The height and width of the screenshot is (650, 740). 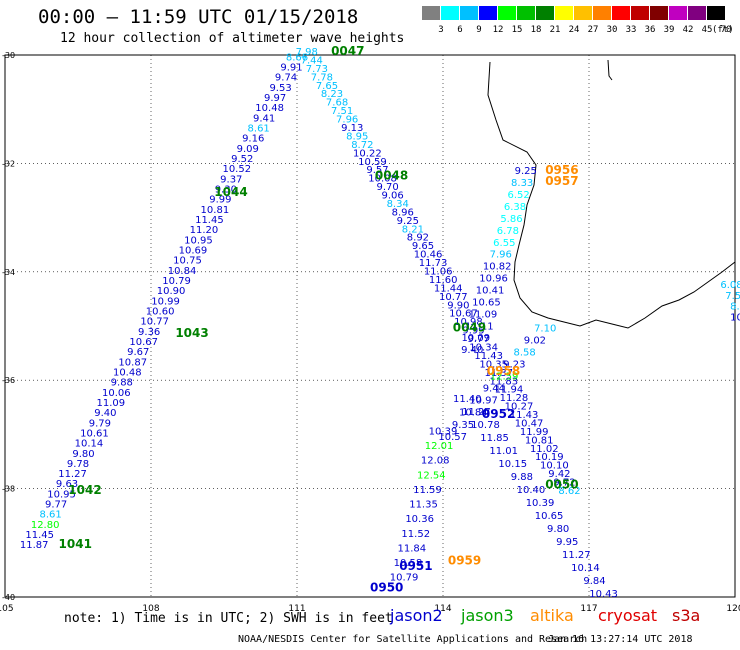 I want to click on lon-tick-label: 117, so click(x=588, y=609).